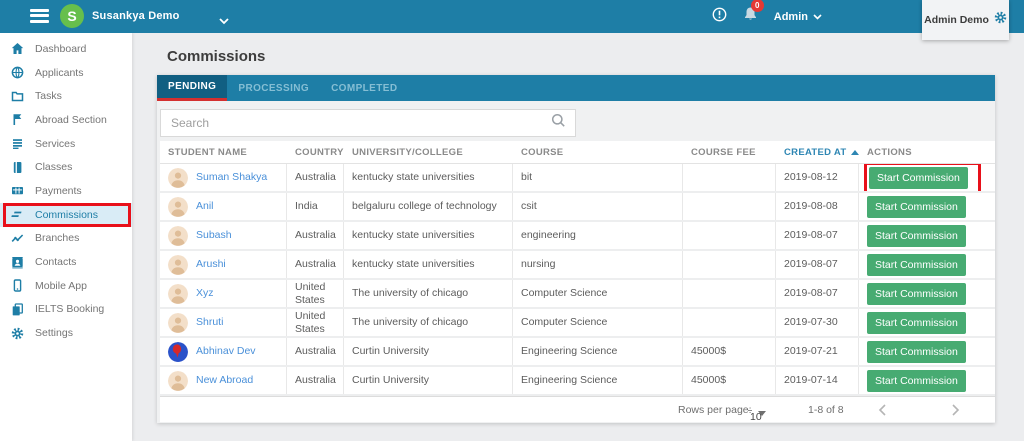 The image size is (1024, 441). Describe the element at coordinates (216, 56) in the screenshot. I see `page-title: Commissions` at that location.